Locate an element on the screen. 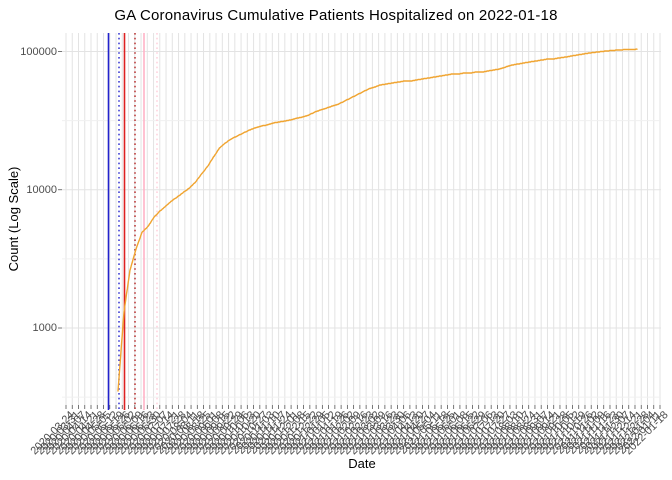  y-tick-label: 10000 is located at coordinates (41, 189).